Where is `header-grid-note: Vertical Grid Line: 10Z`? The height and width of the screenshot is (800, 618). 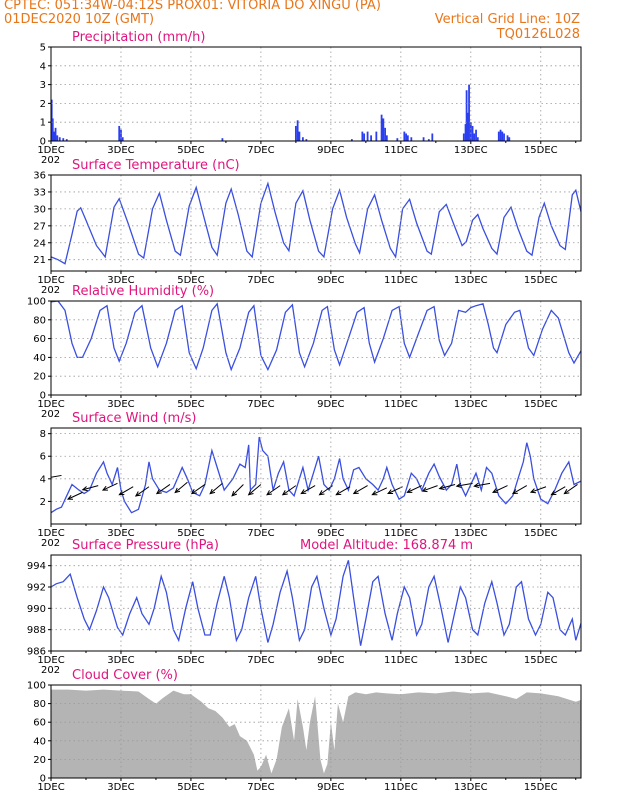 header-grid-note: Vertical Grid Line: 10Z is located at coordinates (507, 19).